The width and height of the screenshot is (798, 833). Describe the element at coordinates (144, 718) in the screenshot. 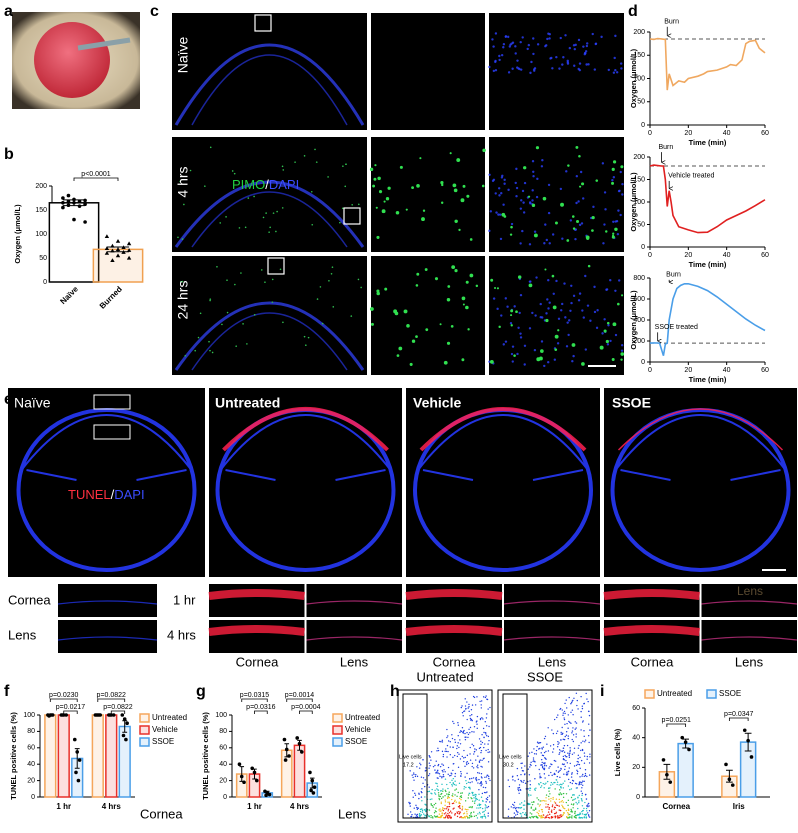

I see `legend-swatch` at that location.